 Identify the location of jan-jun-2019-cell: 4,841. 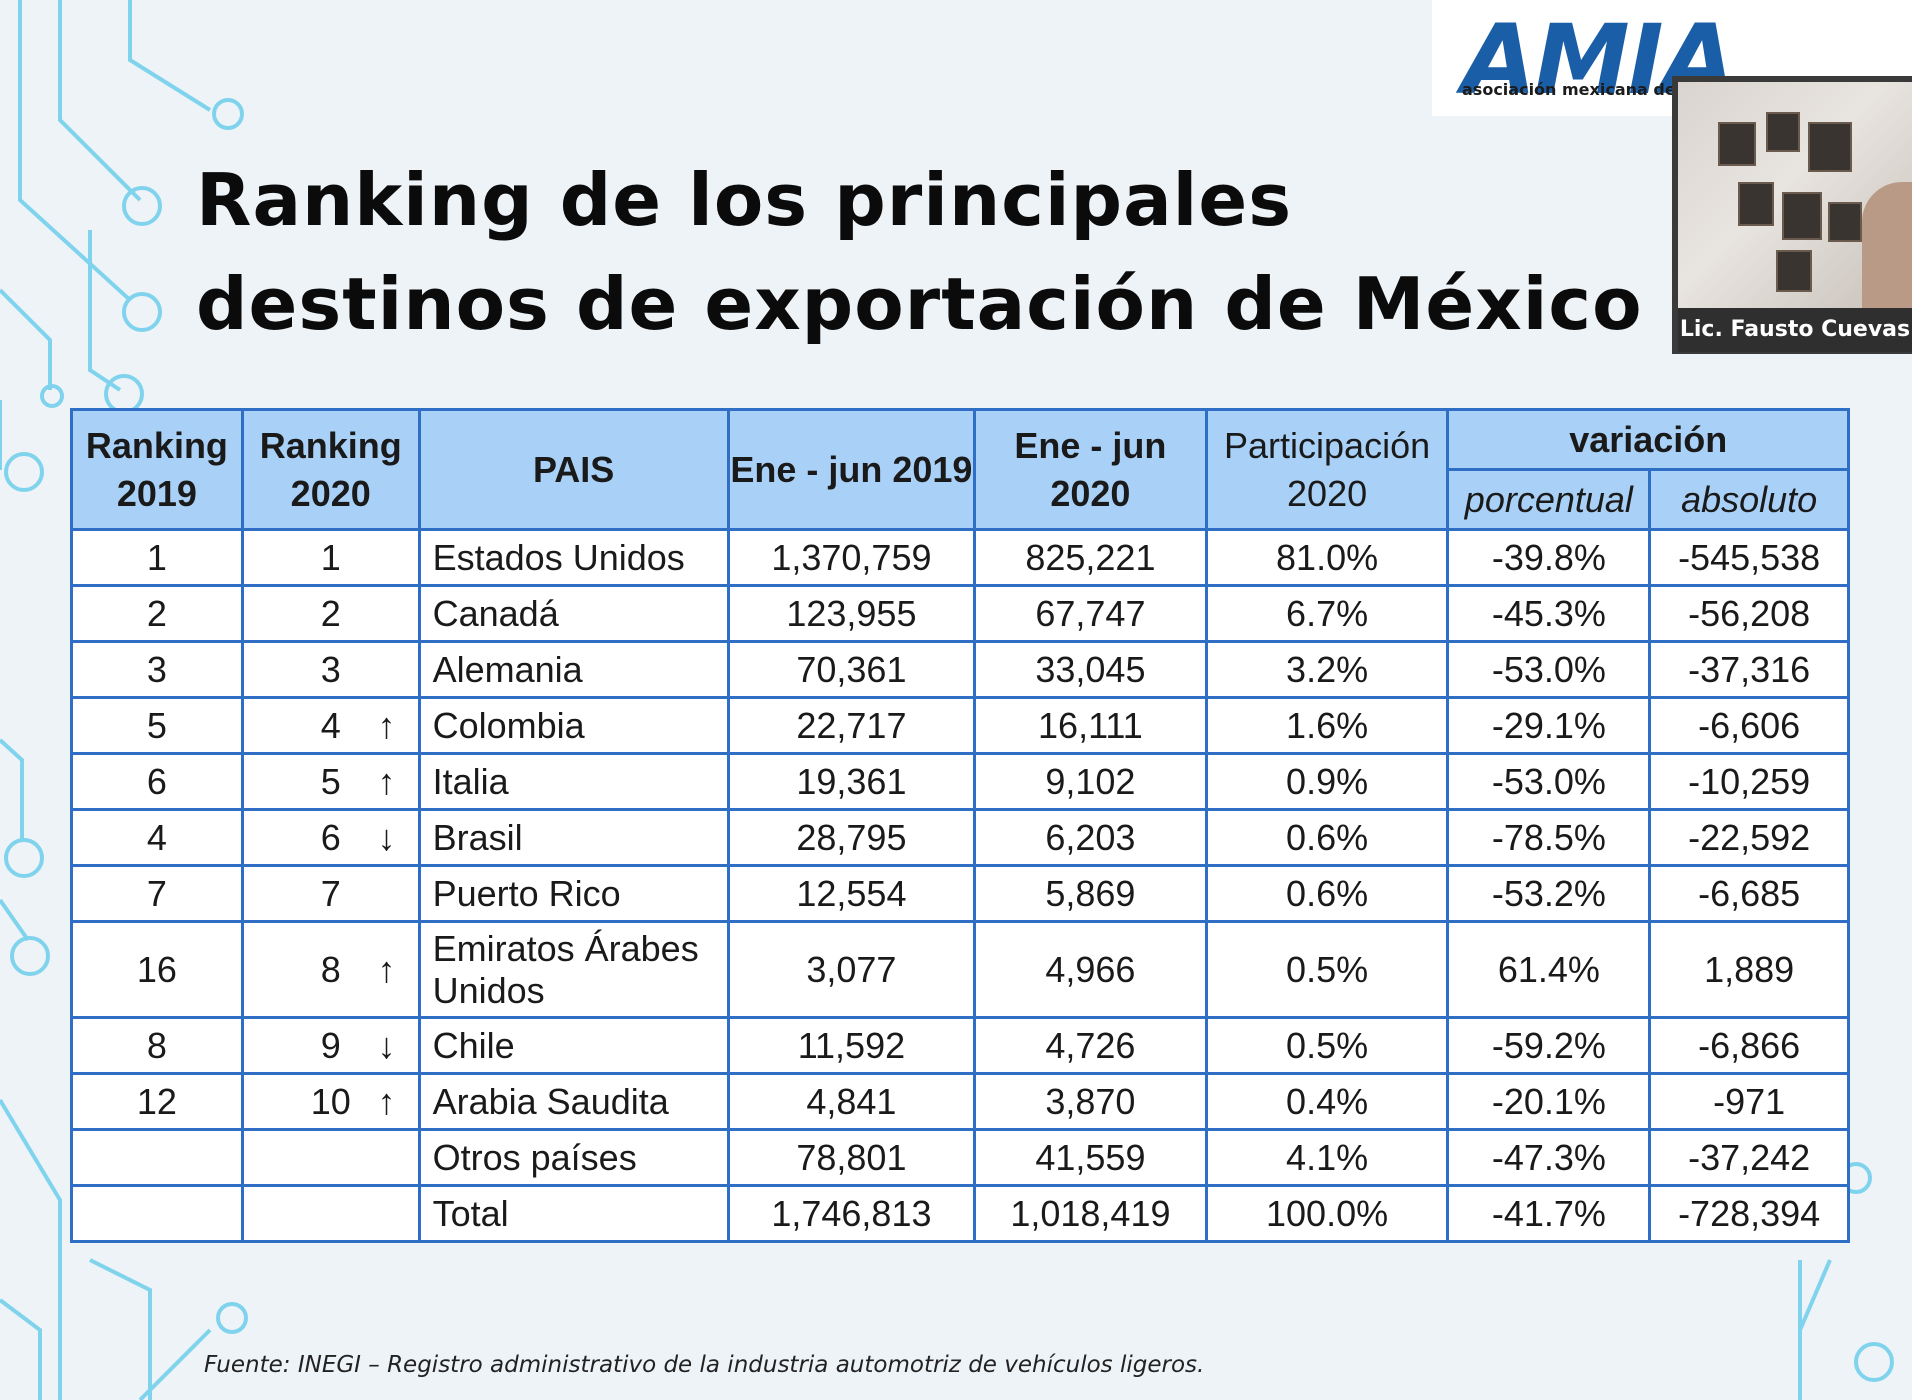
(851, 1101).